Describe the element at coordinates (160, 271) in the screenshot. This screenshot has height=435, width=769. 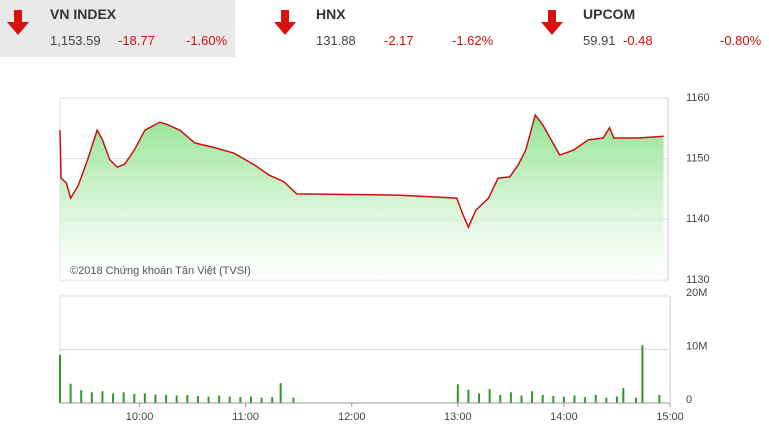
I see `watermark: ©2018 Chứng khoán Tân Việt (TVSI)` at that location.